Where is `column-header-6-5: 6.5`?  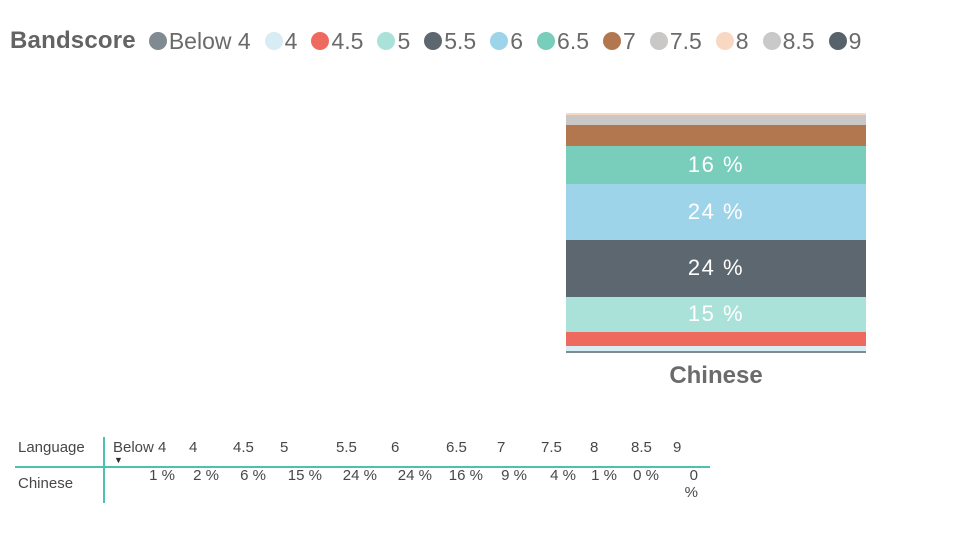
column-header-6-5: 6.5 is located at coordinates (471, 452).